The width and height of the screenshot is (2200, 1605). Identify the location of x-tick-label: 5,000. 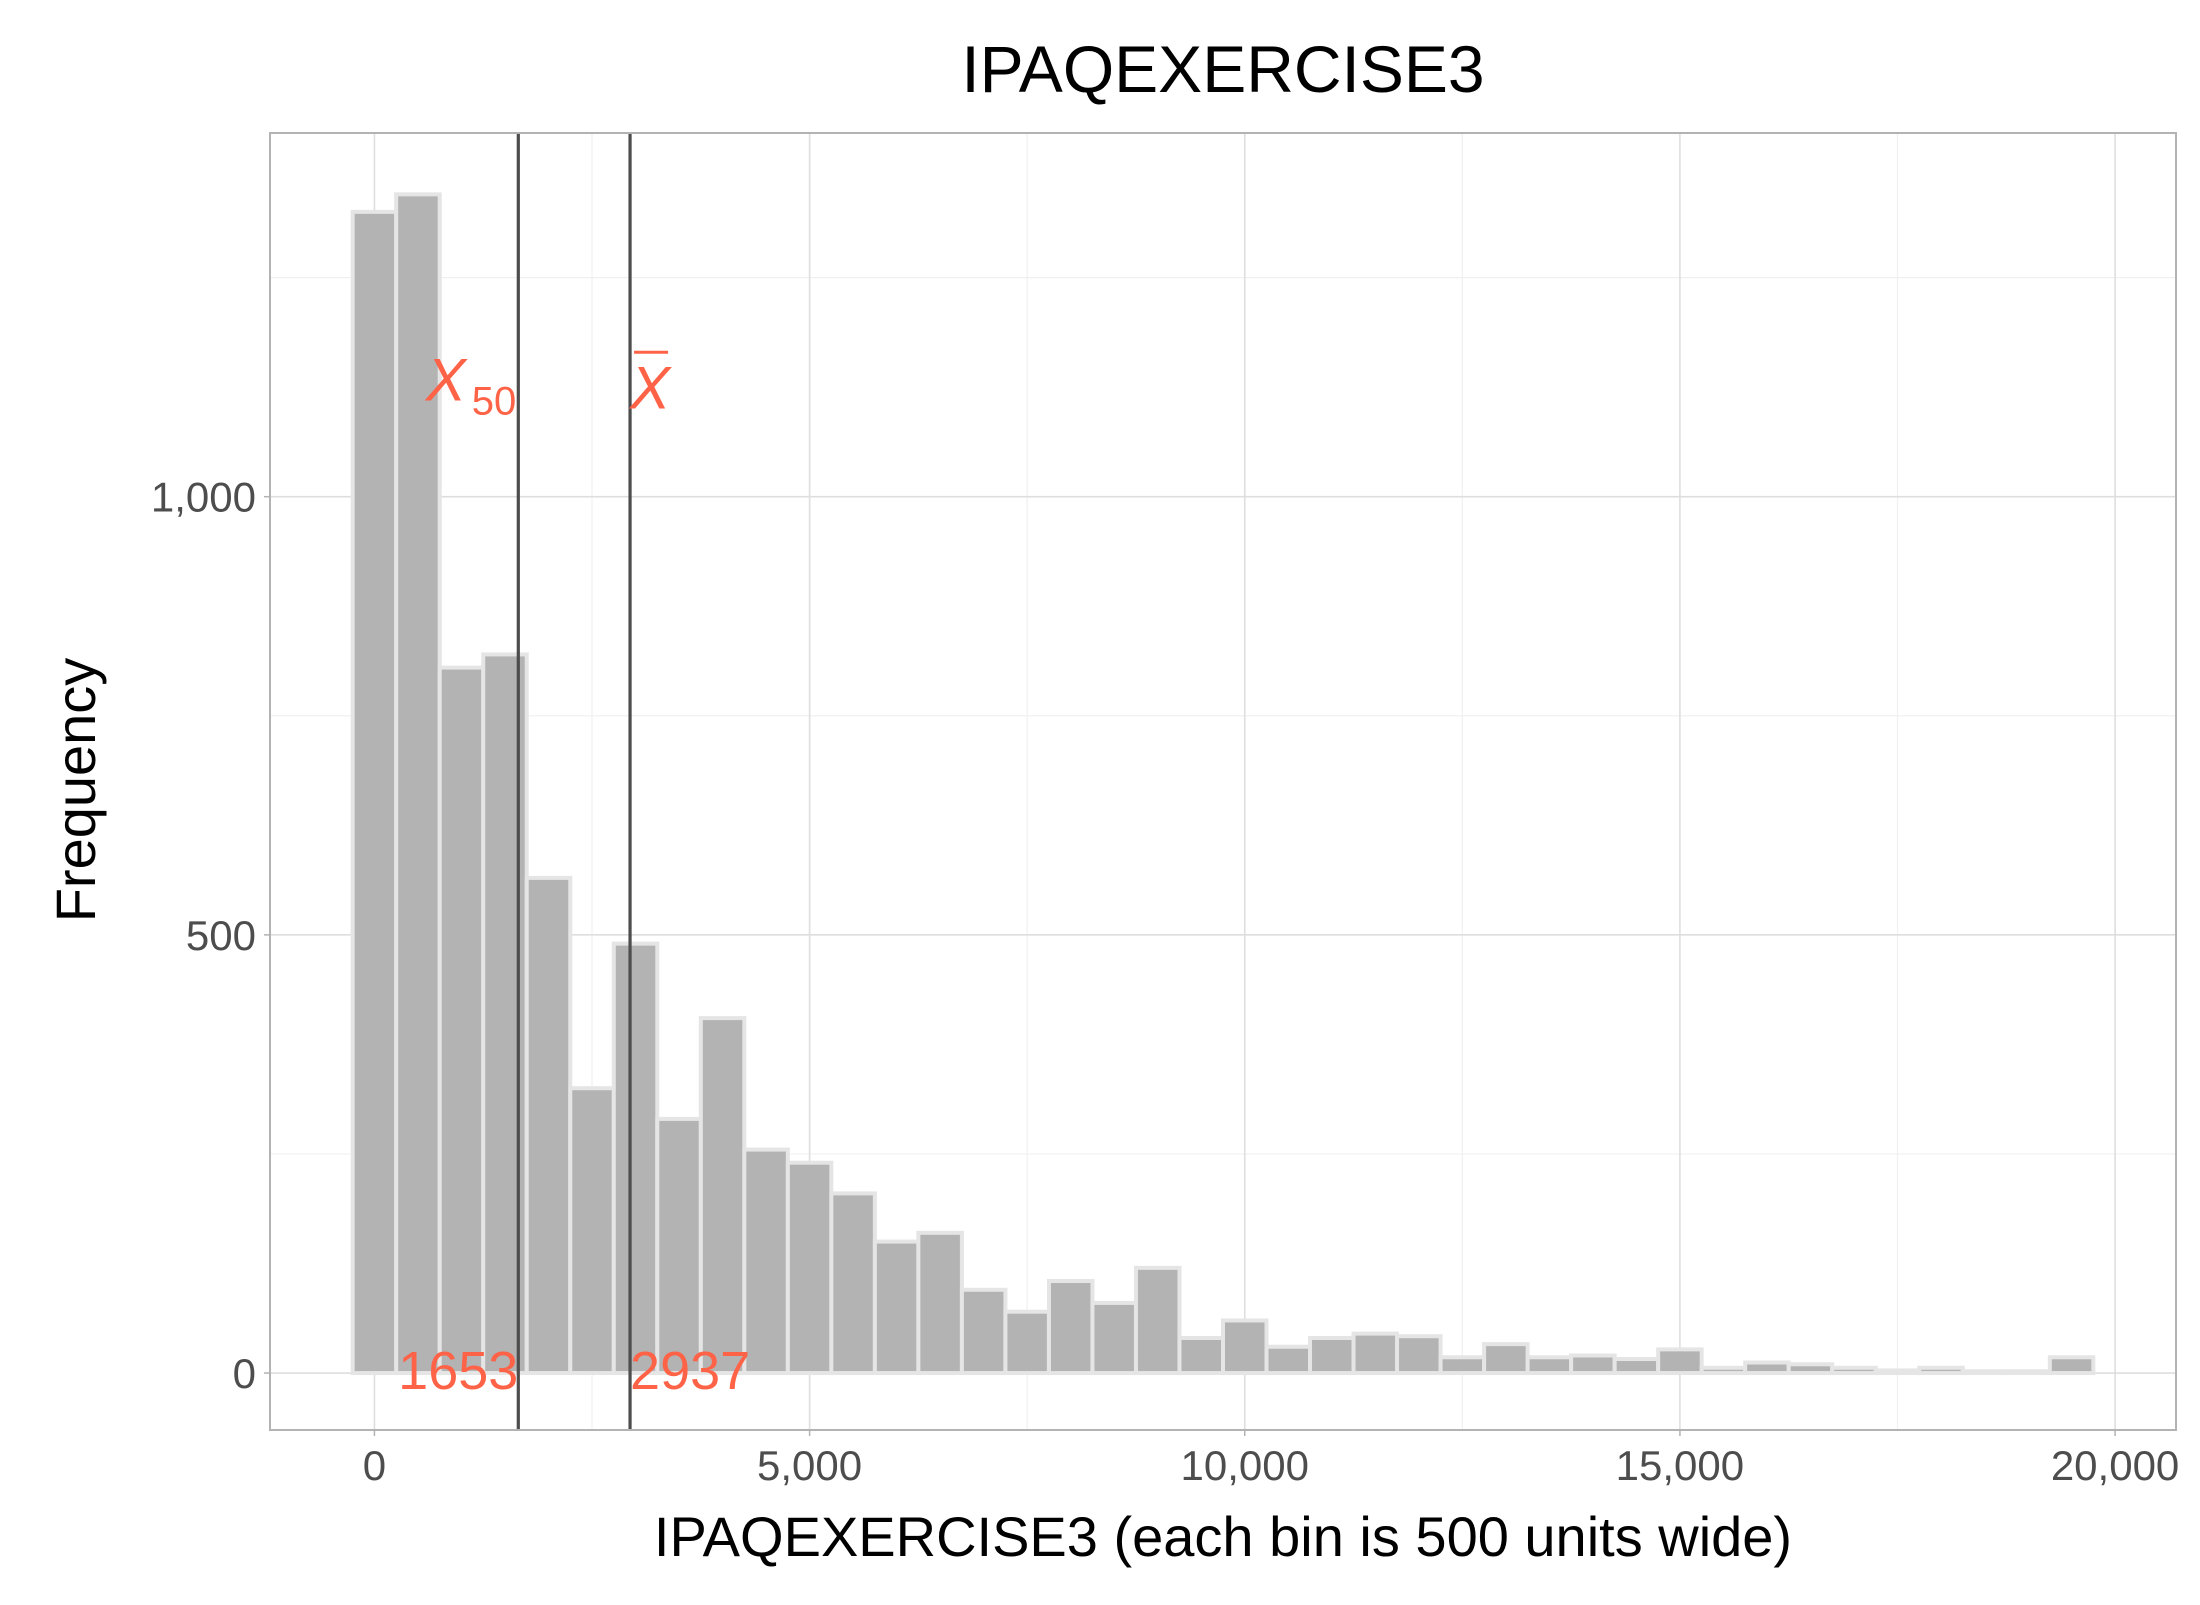
(809, 1465).